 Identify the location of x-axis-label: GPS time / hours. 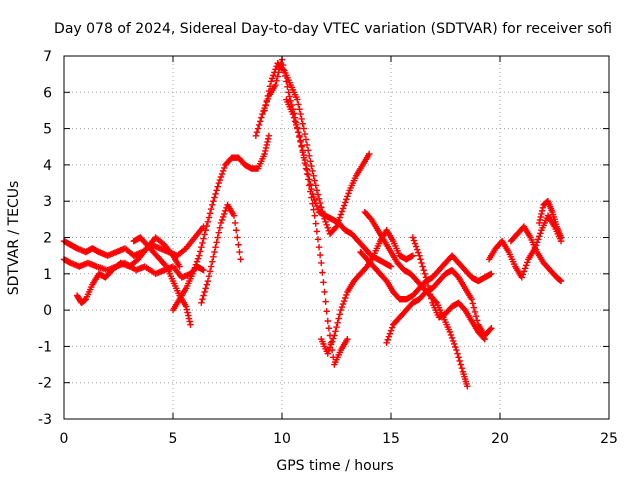
(334, 466).